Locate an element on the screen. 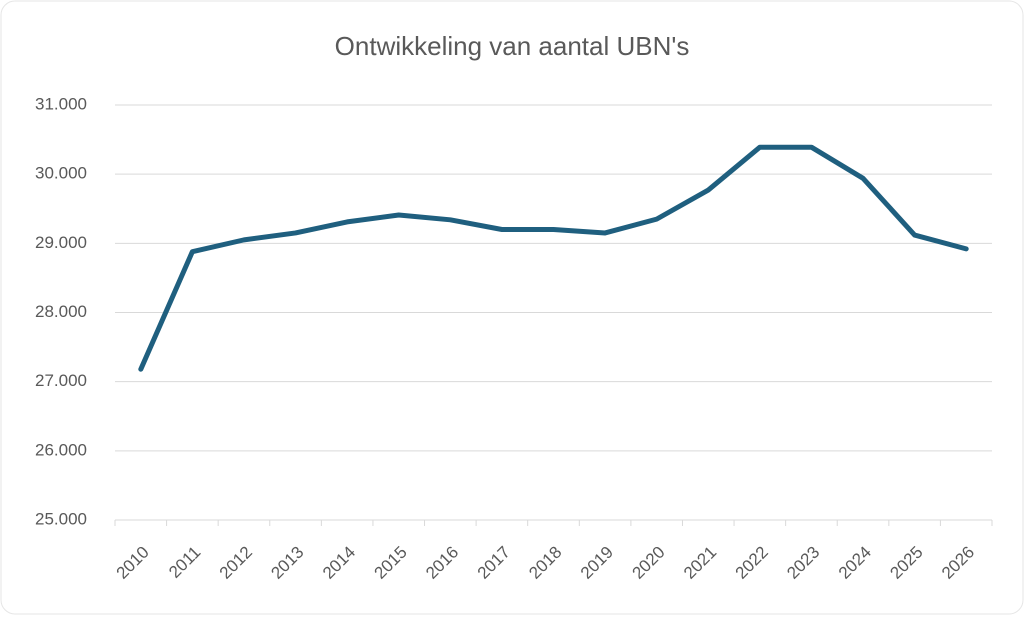  y-tick-label: 27.000 is located at coordinates (61, 380).